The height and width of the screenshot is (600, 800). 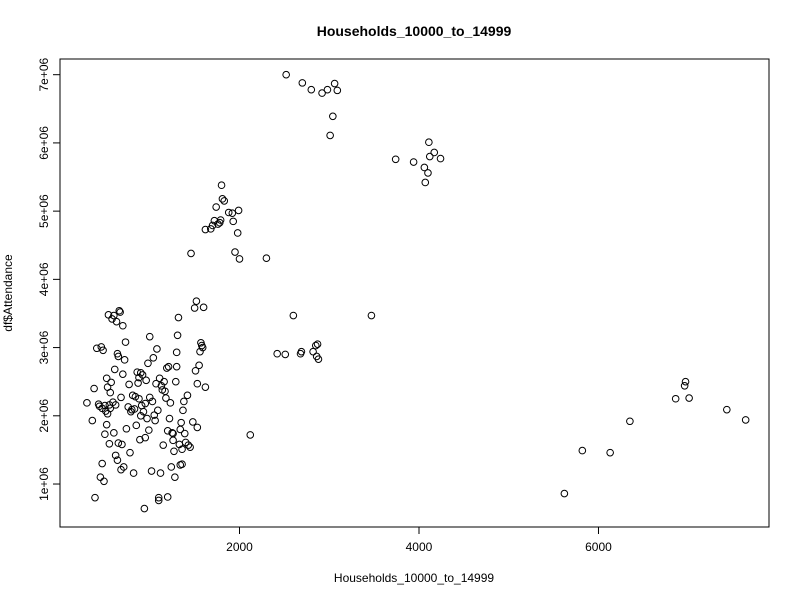 I want to click on chart-title: Households_10000_to_14999, so click(x=414, y=31).